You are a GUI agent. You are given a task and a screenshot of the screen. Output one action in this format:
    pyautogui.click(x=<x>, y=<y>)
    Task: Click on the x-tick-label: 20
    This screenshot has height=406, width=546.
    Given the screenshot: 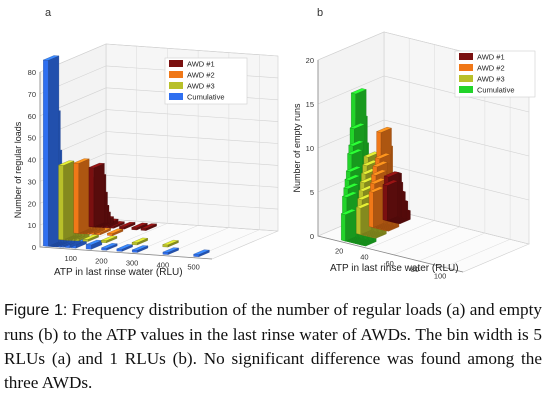 What is the action you would take?
    pyautogui.click(x=339, y=250)
    